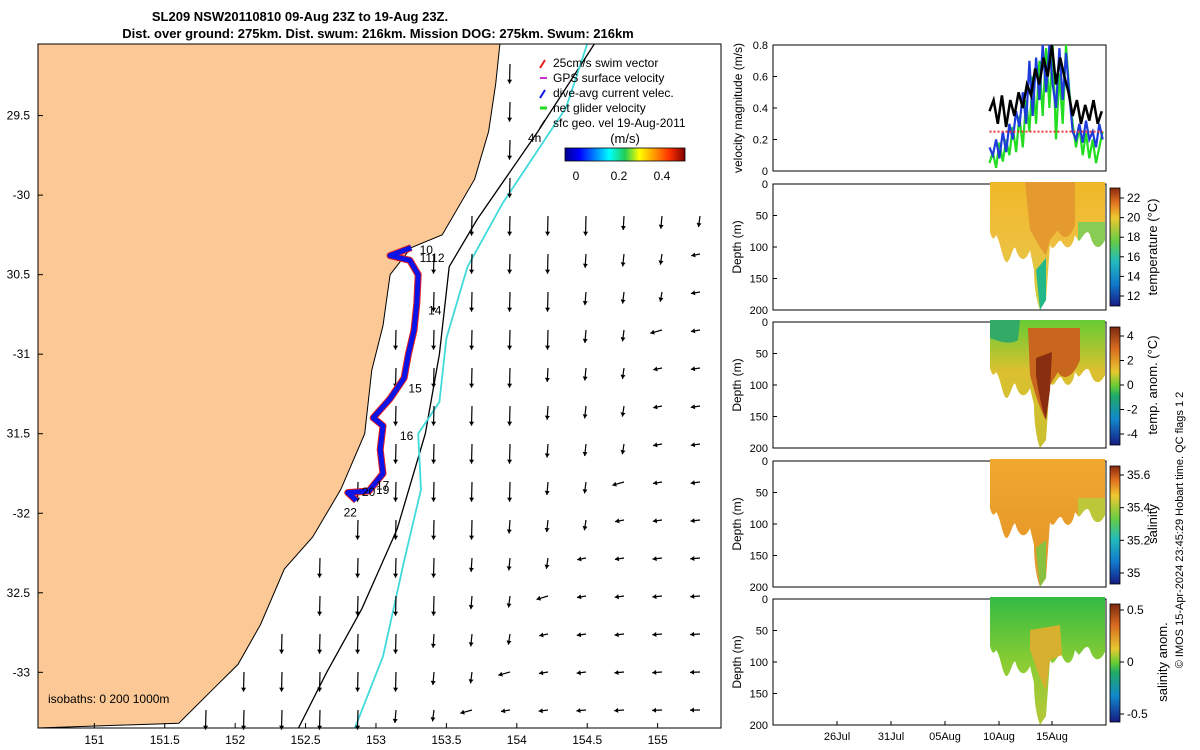 The height and width of the screenshot is (750, 1200). I want to click on velocity-y-tick-label: 0.2, so click(760, 141).